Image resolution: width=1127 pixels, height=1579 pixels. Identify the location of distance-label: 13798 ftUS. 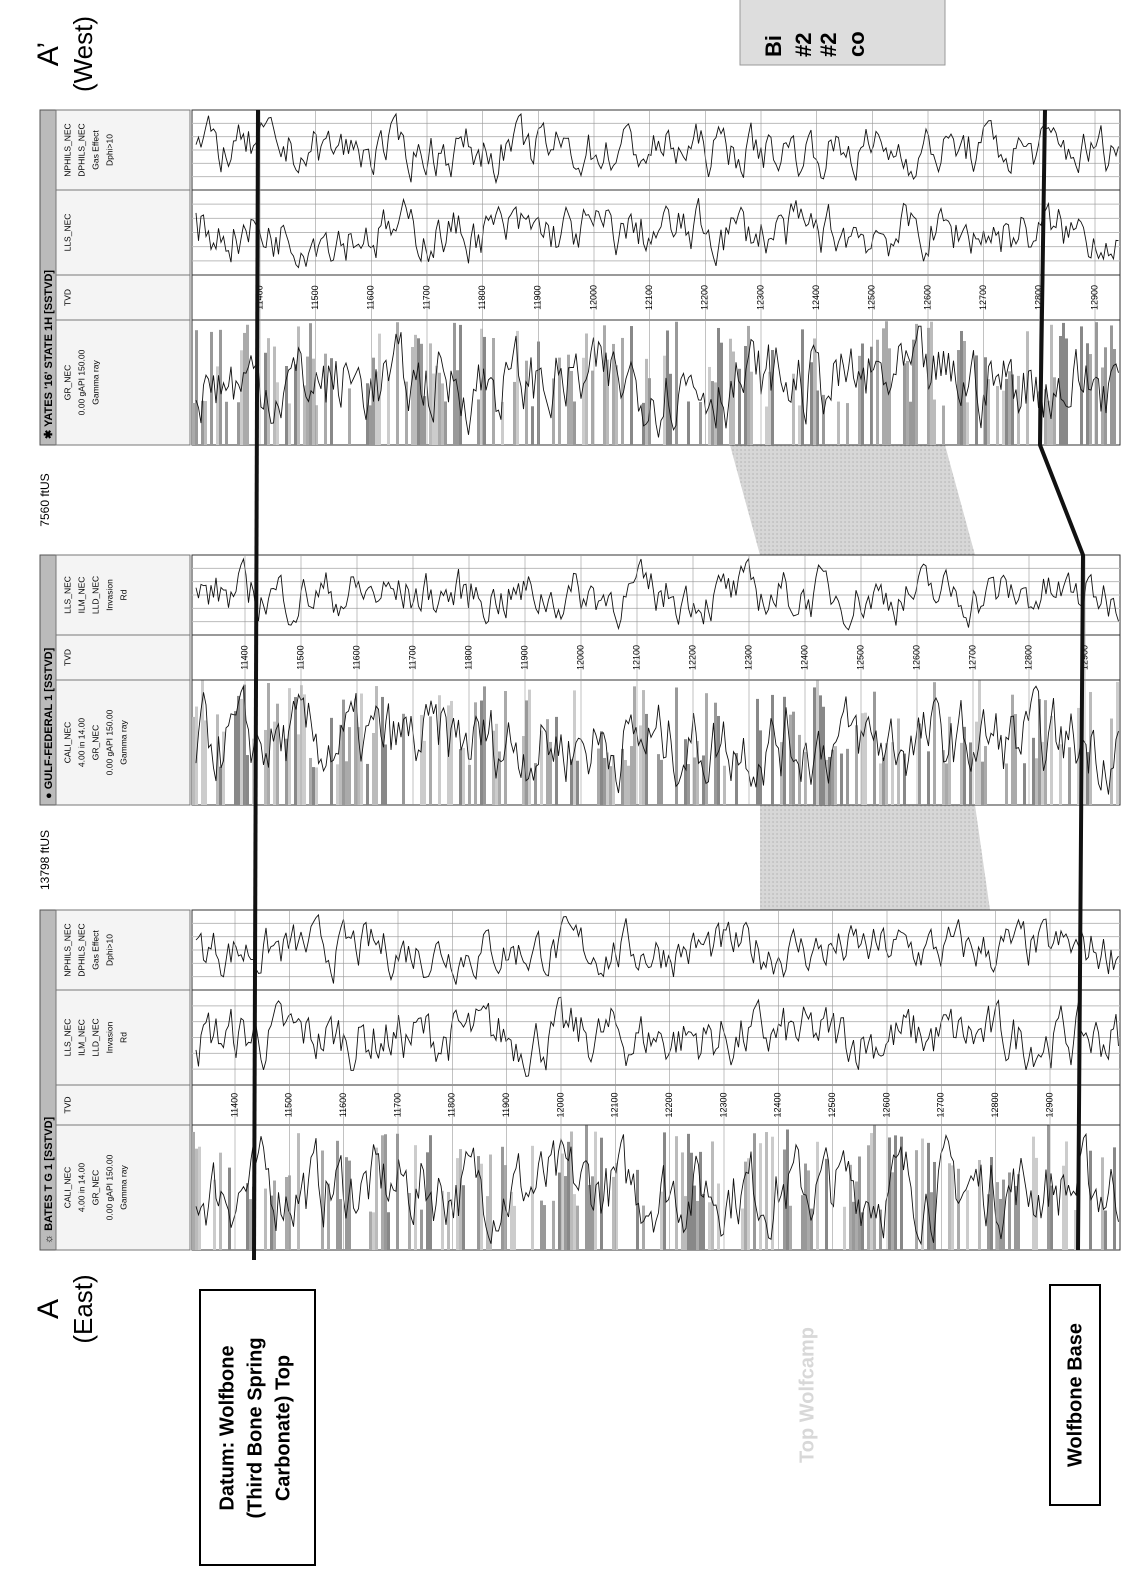
(45, 860).